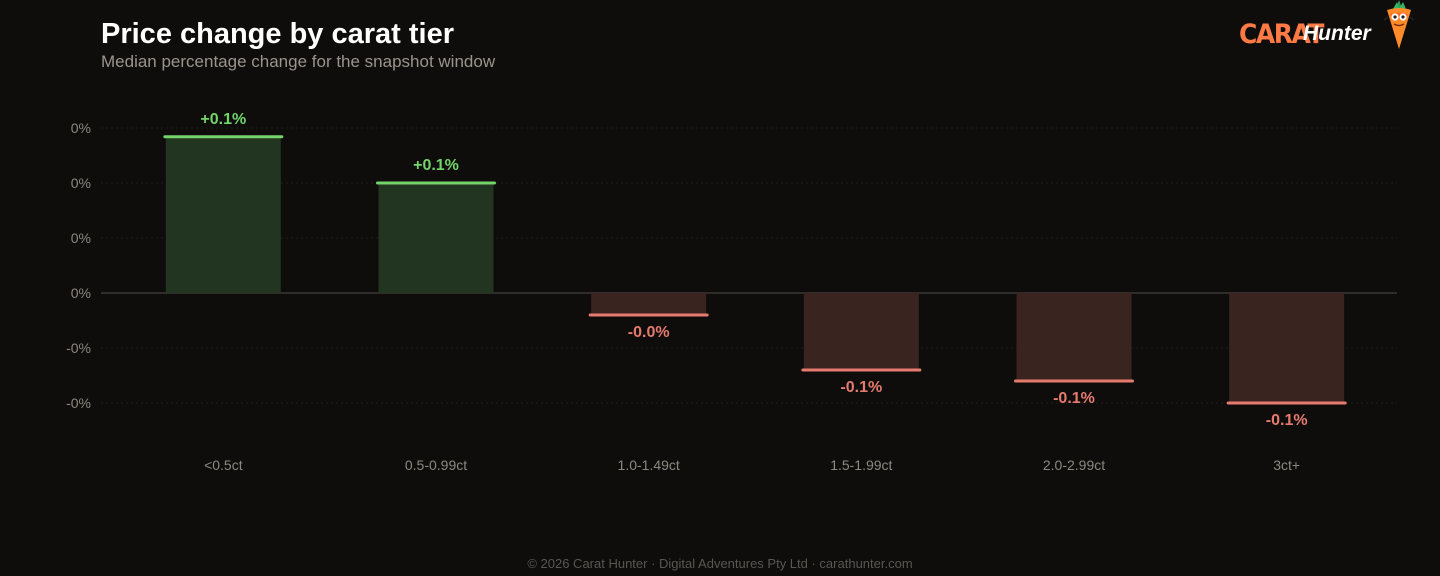 The image size is (1440, 576). What do you see at coordinates (649, 465) in the screenshot?
I see `x-tick-label: 1.0-1.49ct` at bounding box center [649, 465].